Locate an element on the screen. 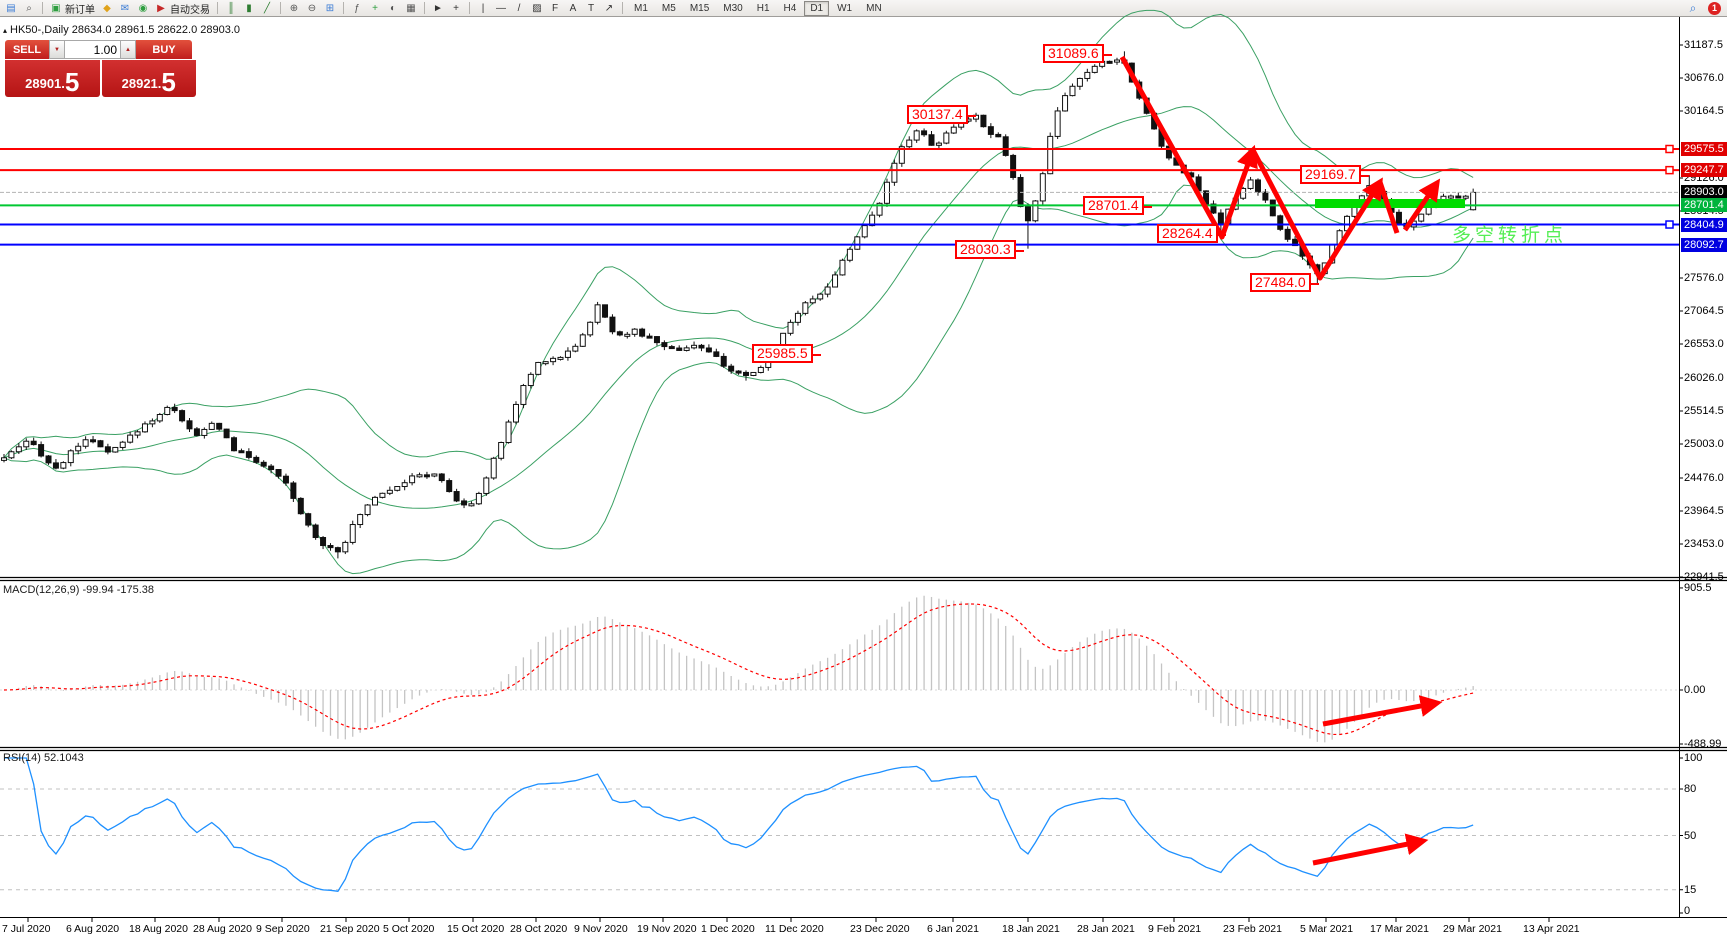 The width and height of the screenshot is (1727, 942). indicator-add-icon: + is located at coordinates (375, 8).